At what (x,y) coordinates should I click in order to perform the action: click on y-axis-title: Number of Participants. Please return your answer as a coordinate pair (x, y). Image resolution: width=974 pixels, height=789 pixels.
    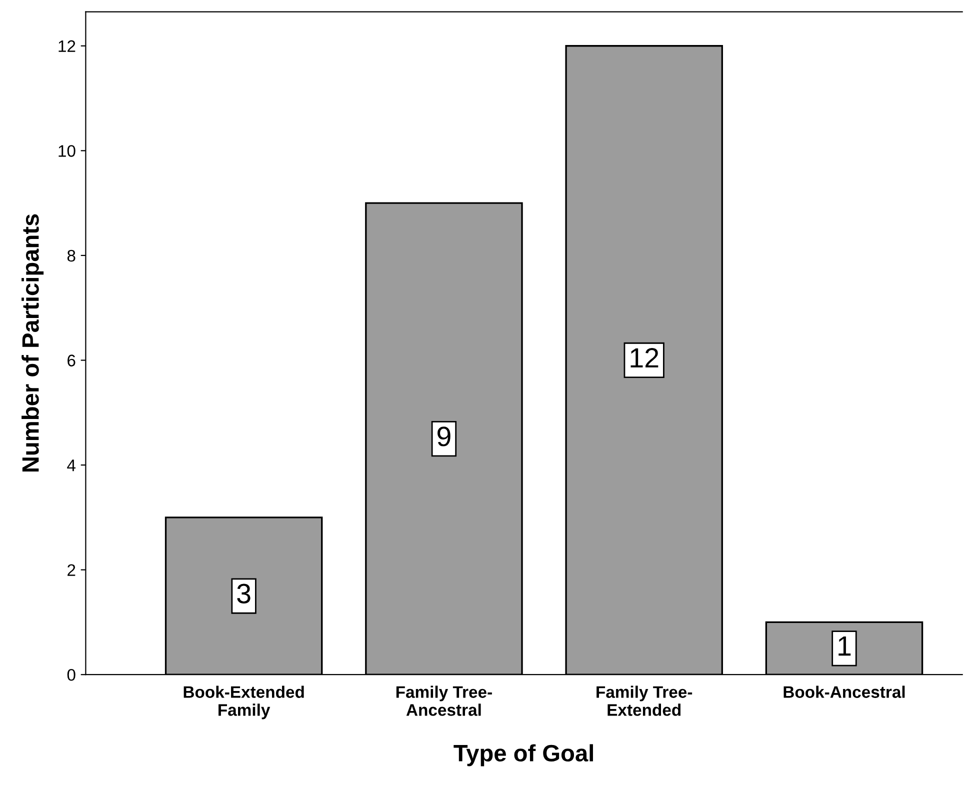
    Looking at the image, I should click on (33, 343).